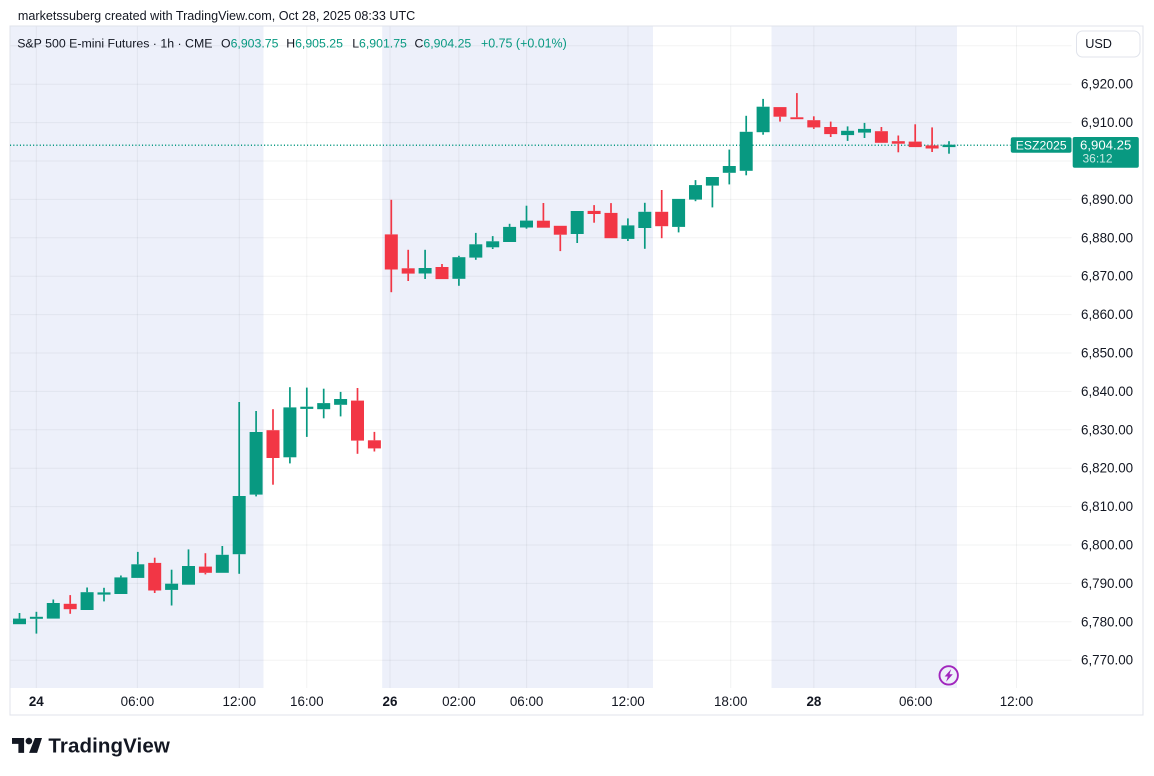 Image resolution: width=1154 pixels, height=776 pixels. Describe the element at coordinates (1107, 391) in the screenshot. I see `svg-text: 6,840.00` at that location.